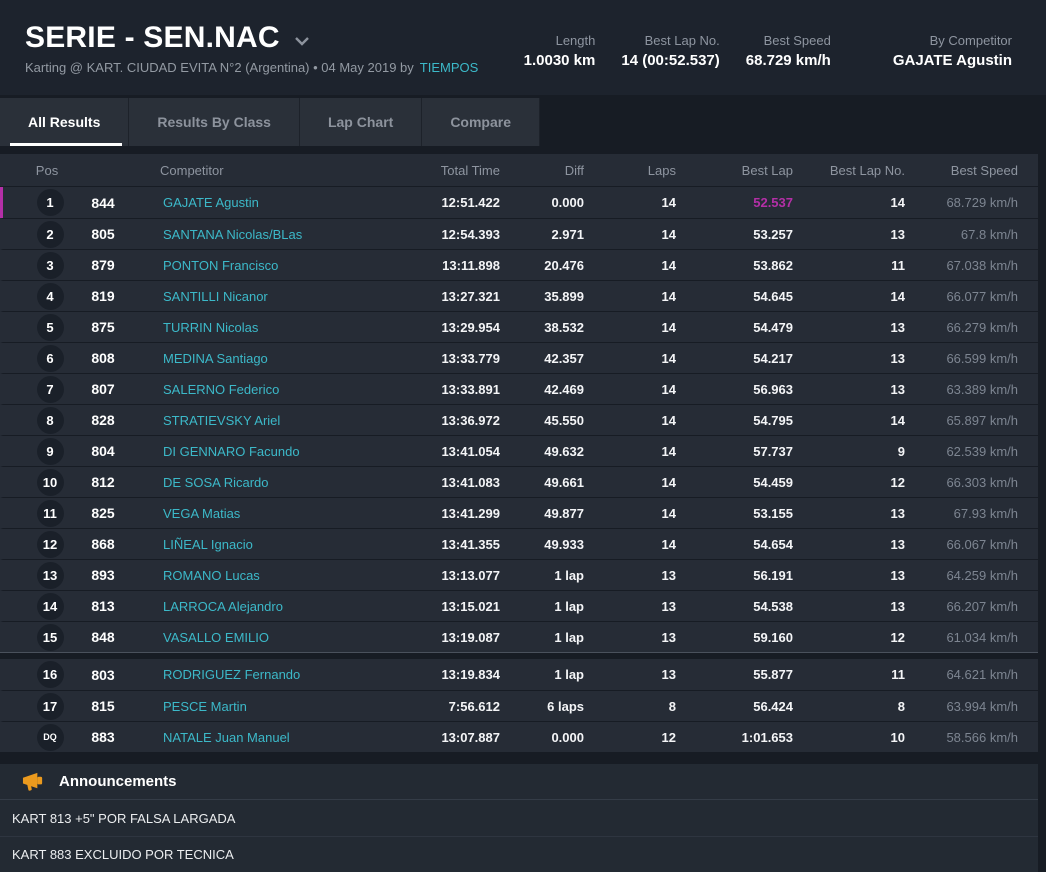 This screenshot has height=872, width=1046. Describe the element at coordinates (982, 358) in the screenshot. I see `best-speed: 66.599 km/h` at that location.